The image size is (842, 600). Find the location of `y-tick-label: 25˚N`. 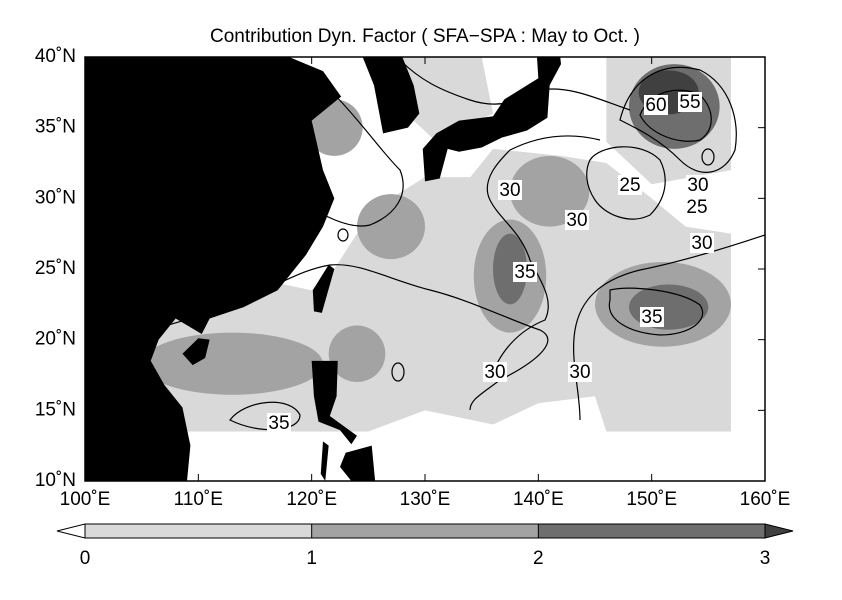

y-tick-label: 25˚N is located at coordinates (55, 268).